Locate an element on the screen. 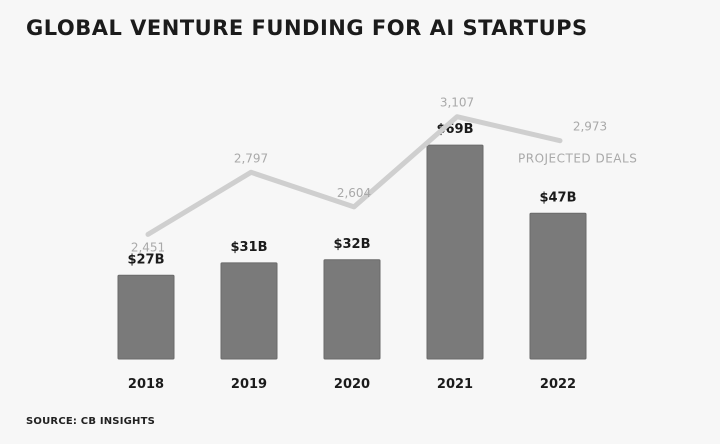 Image resolution: width=720 pixels, height=444 pixels. bar-value-label-2018: $27B is located at coordinates (145, 259).